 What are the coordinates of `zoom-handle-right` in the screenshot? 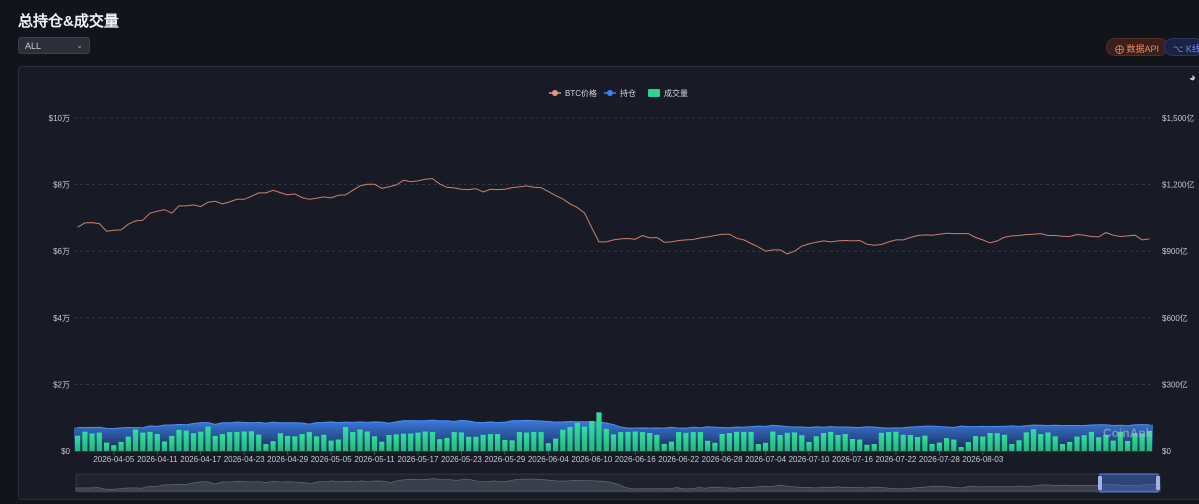 It's located at (1158, 483).